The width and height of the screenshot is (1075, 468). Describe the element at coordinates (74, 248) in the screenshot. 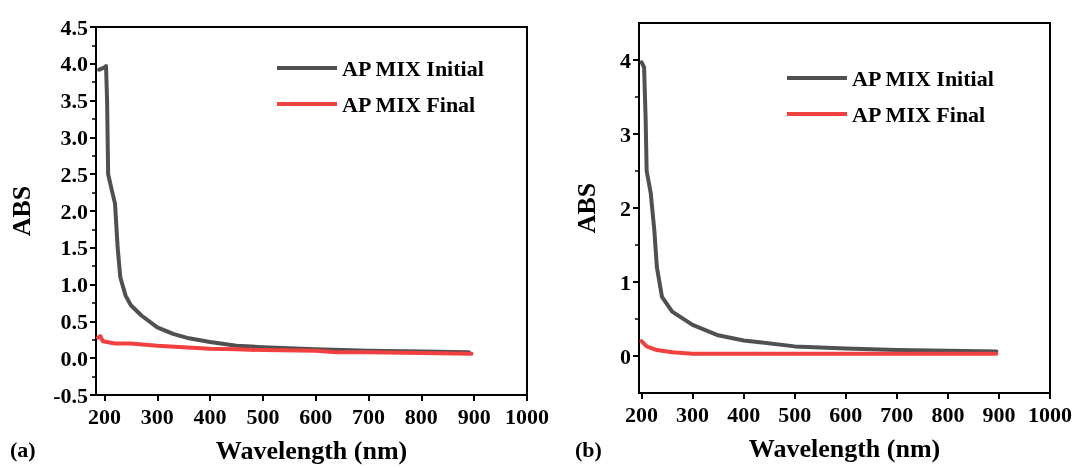

I see `y-tick-label: 1.5` at that location.